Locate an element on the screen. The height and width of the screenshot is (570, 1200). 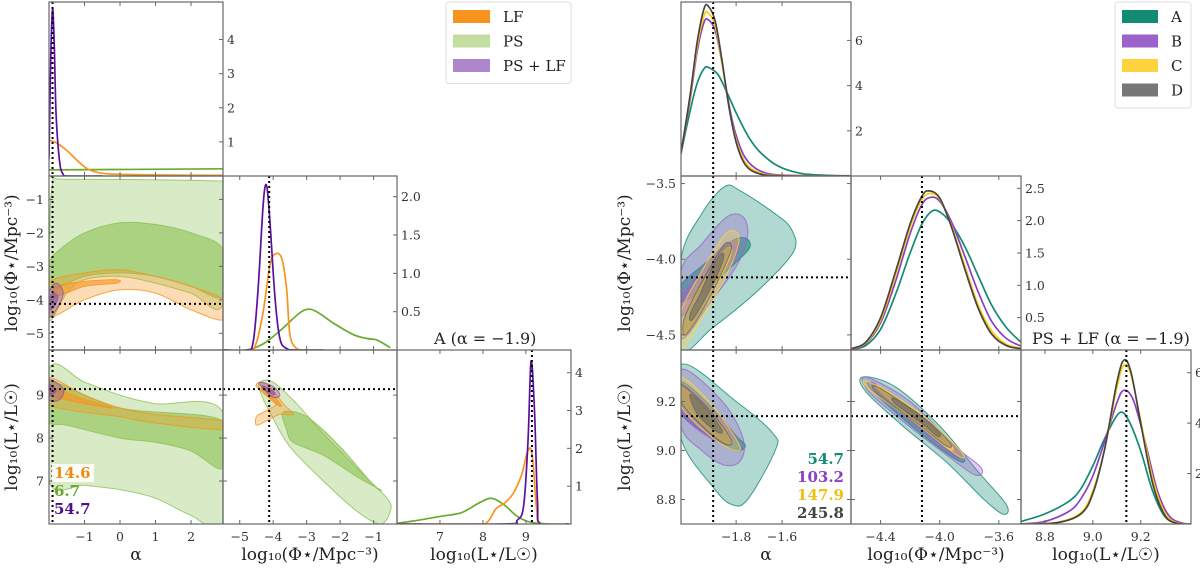
evidence-value: 14.6 is located at coordinates (72, 473).